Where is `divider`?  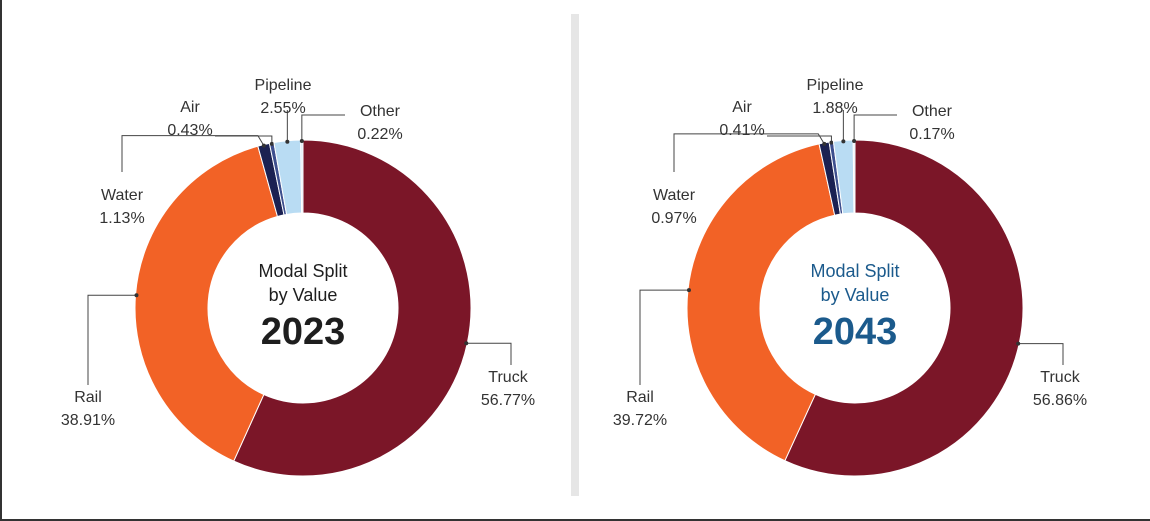 divider is located at coordinates (575, 255).